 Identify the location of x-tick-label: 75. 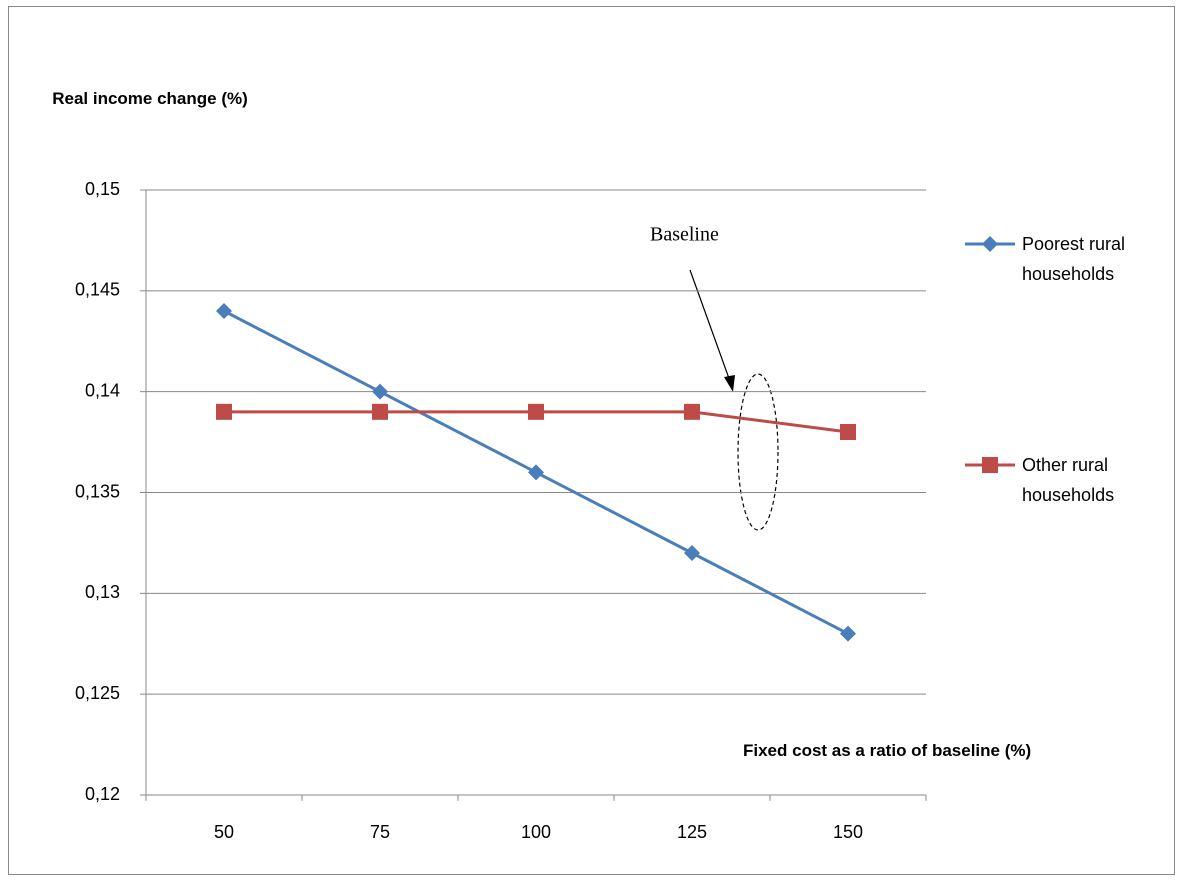
(380, 832).